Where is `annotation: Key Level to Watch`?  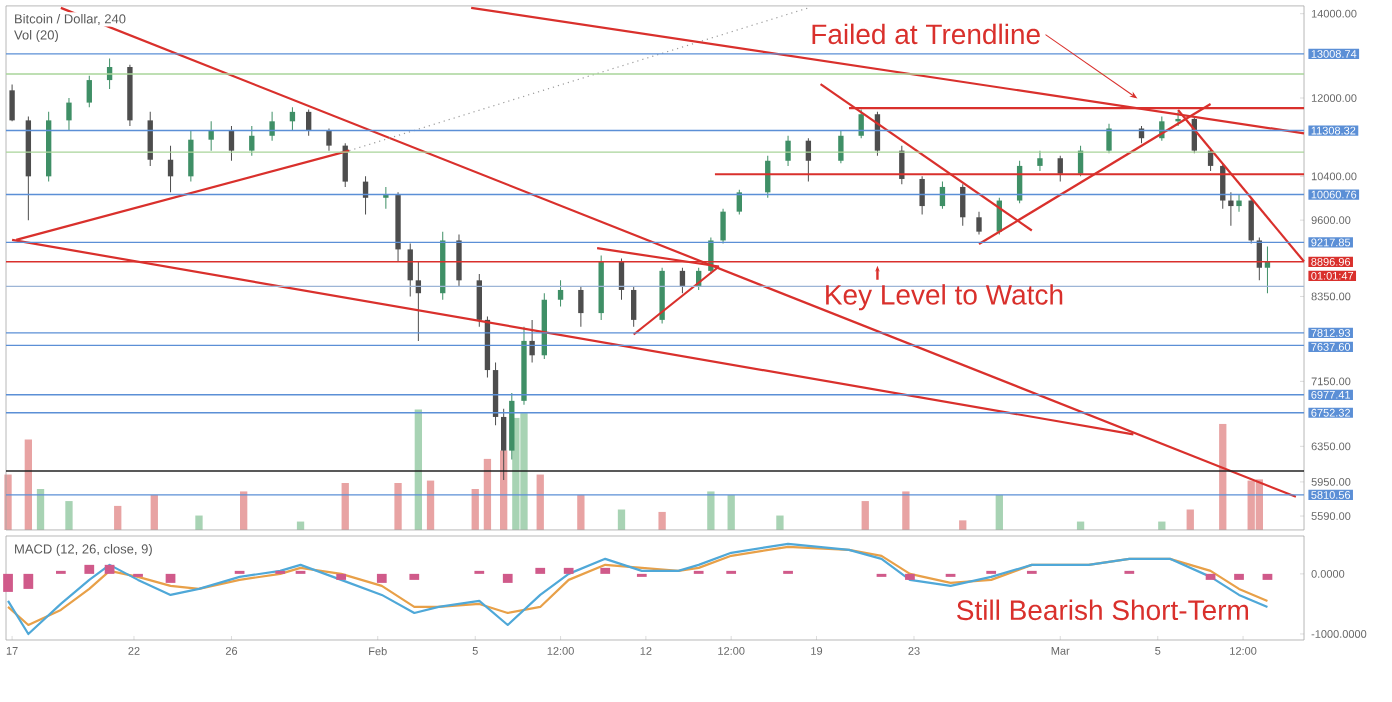 annotation: Key Level to Watch is located at coordinates (944, 297).